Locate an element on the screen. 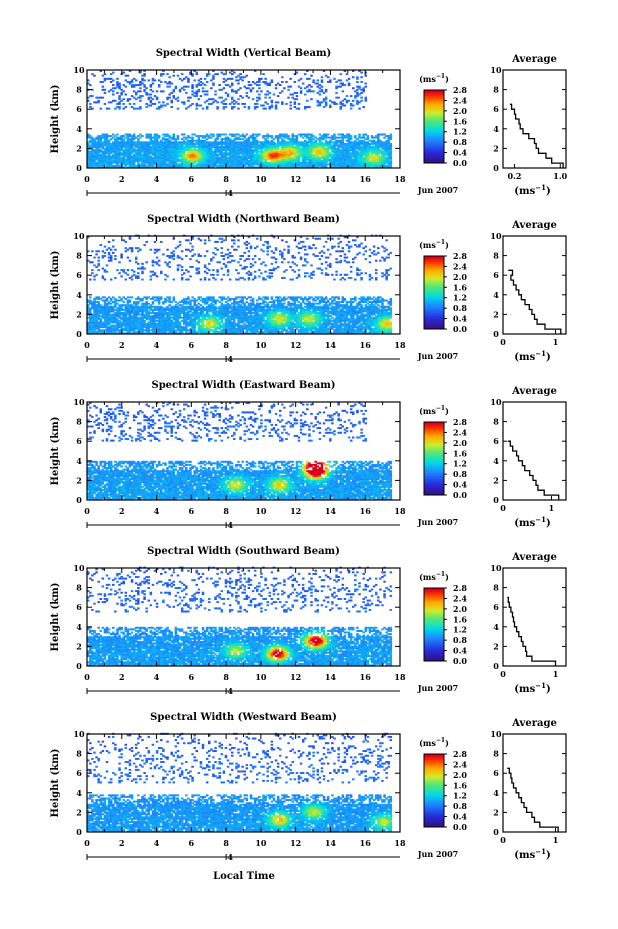 Image resolution: width=618 pixels, height=929 pixels. x-tick-label: 18 is located at coordinates (400, 179).